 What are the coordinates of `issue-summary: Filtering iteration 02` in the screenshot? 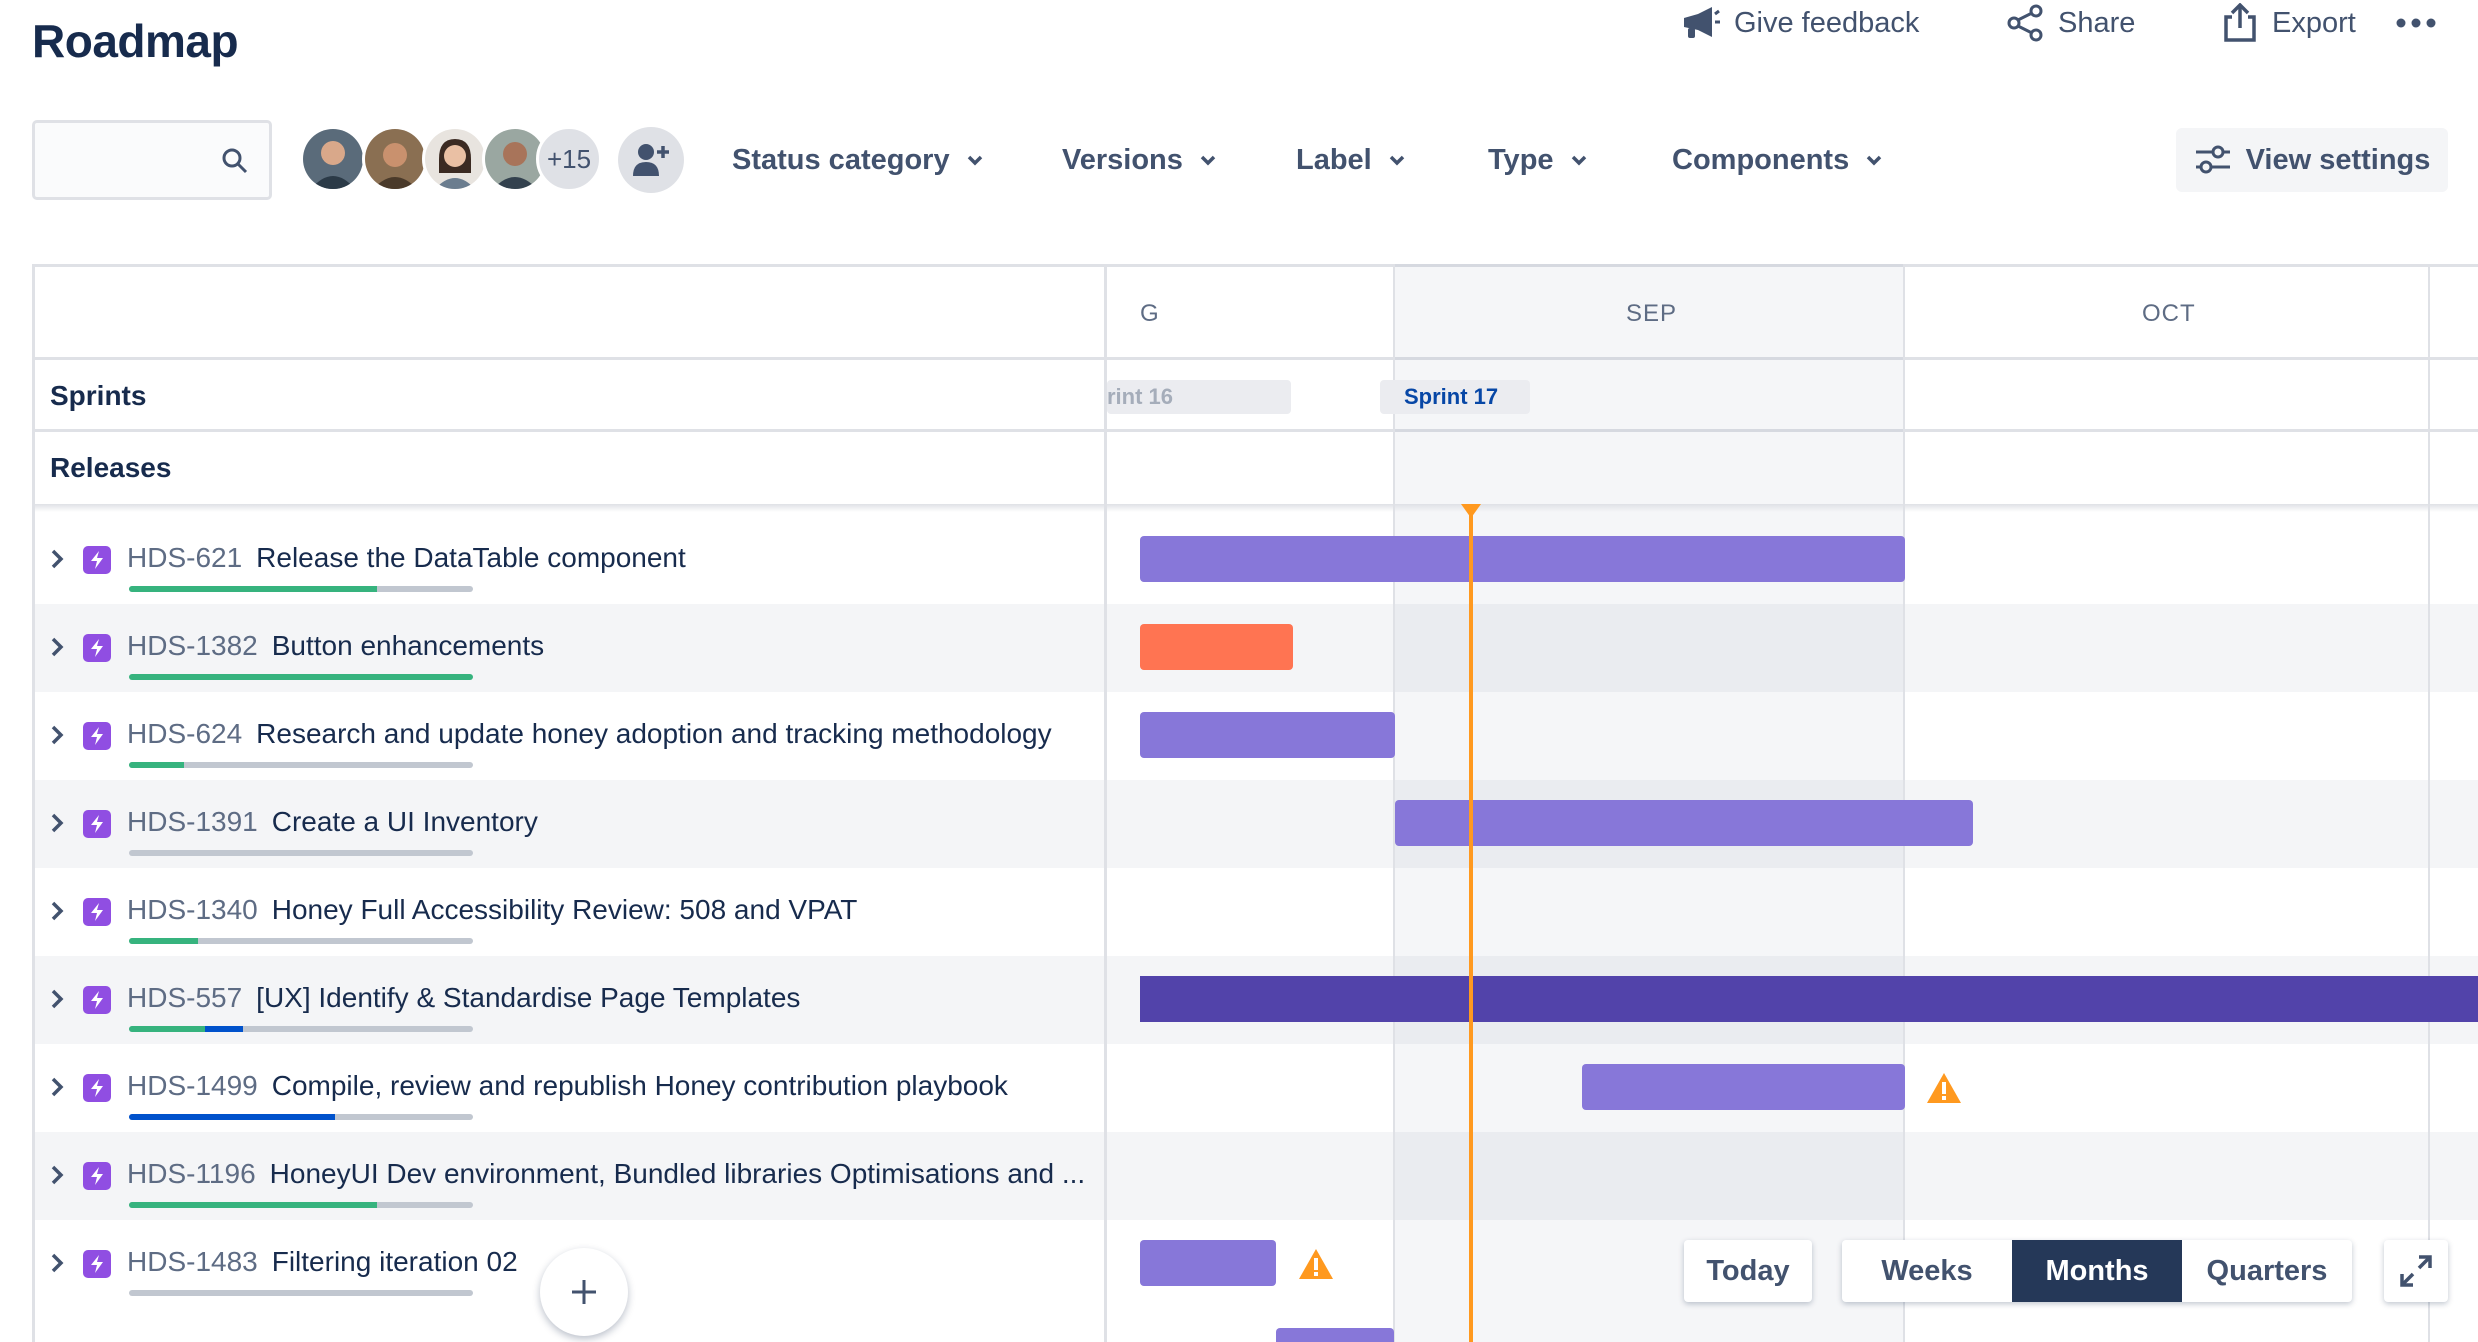 It's located at (394, 1261).